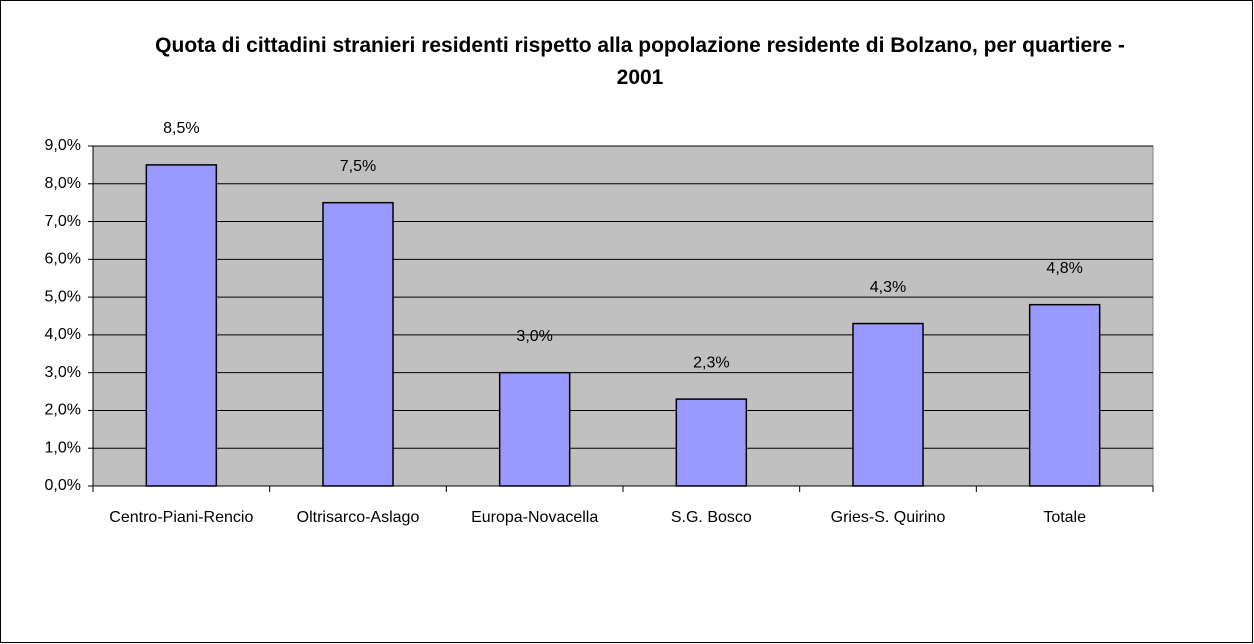 Image resolution: width=1254 pixels, height=644 pixels. What do you see at coordinates (63, 485) in the screenshot?
I see `y-tick-label: 0,0%` at bounding box center [63, 485].